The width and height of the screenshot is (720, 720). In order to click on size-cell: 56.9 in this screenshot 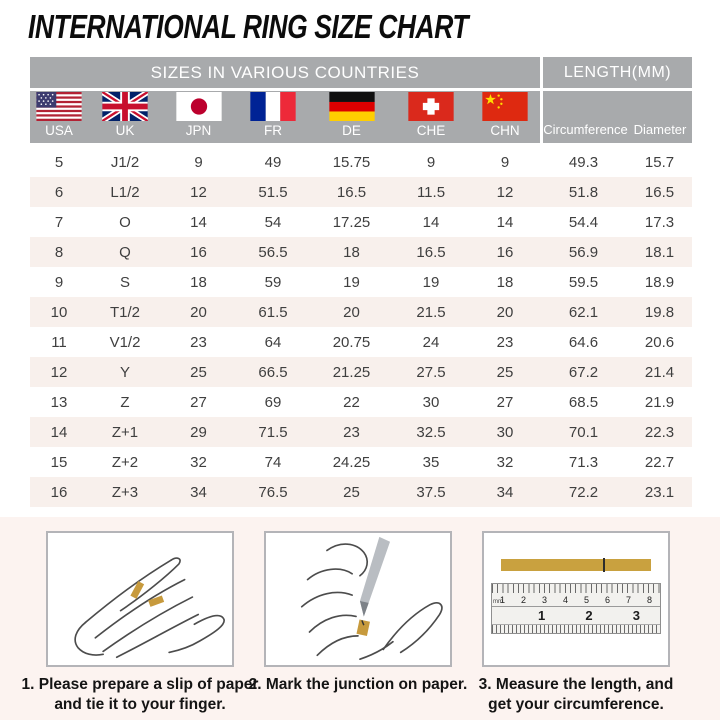, I will do `click(583, 252)`.